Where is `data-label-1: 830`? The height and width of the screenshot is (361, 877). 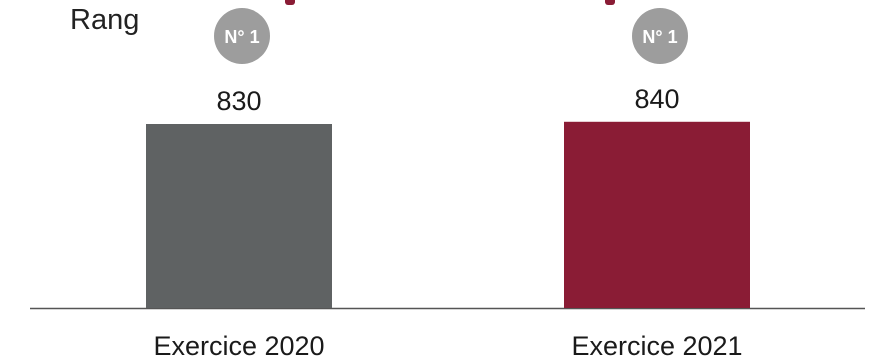 data-label-1: 830 is located at coordinates (238, 101).